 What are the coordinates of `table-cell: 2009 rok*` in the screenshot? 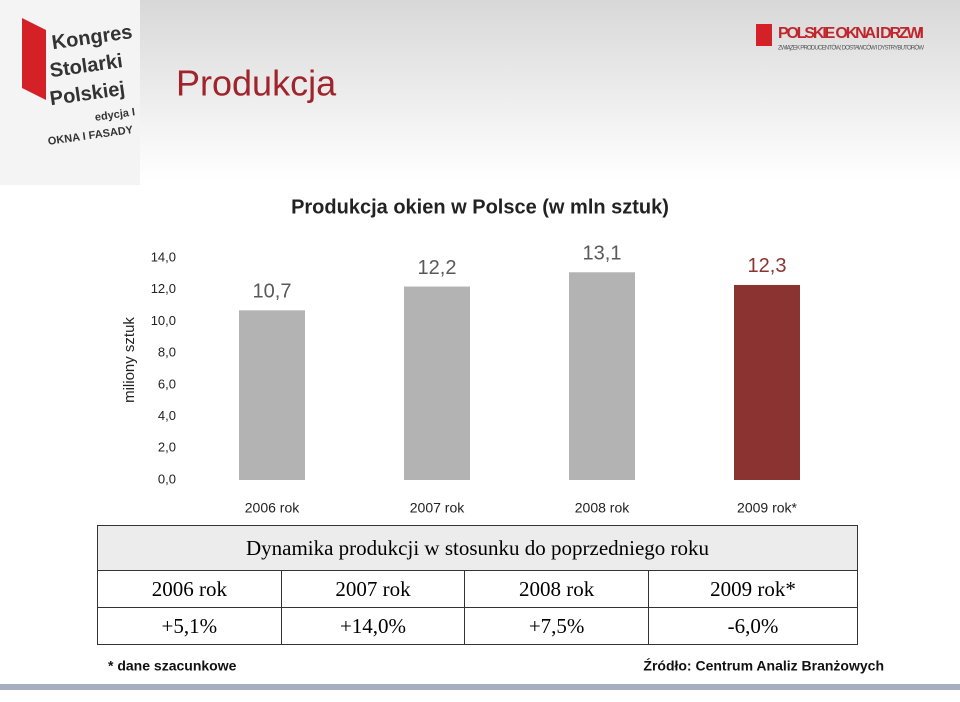 It's located at (753, 589).